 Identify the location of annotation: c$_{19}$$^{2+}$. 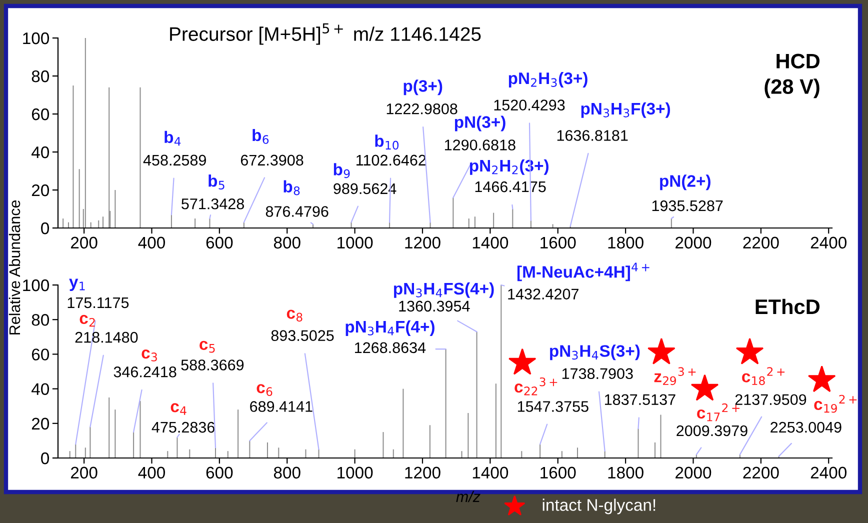
(835, 403).